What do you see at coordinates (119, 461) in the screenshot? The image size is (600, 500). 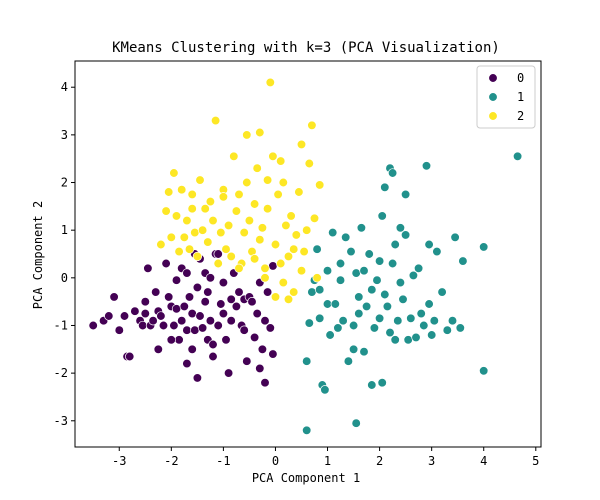 I see `x-tick-label: -3` at bounding box center [119, 461].